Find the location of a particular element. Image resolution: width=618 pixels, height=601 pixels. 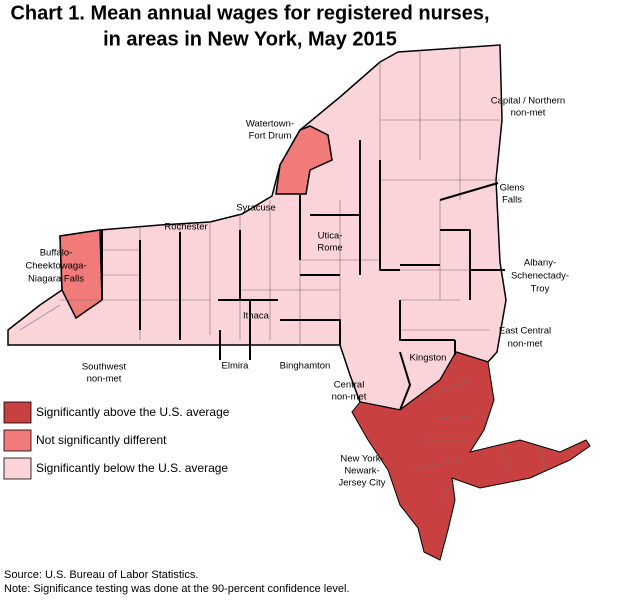

area-label: Utica- is located at coordinates (330, 236).